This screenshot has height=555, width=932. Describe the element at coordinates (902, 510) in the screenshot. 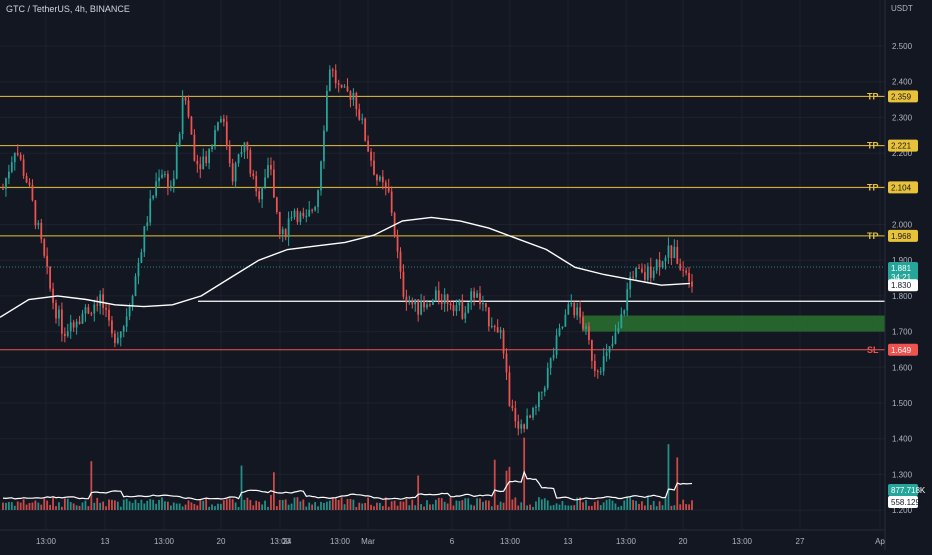

I see `y-tick-label: 1.200` at that location.